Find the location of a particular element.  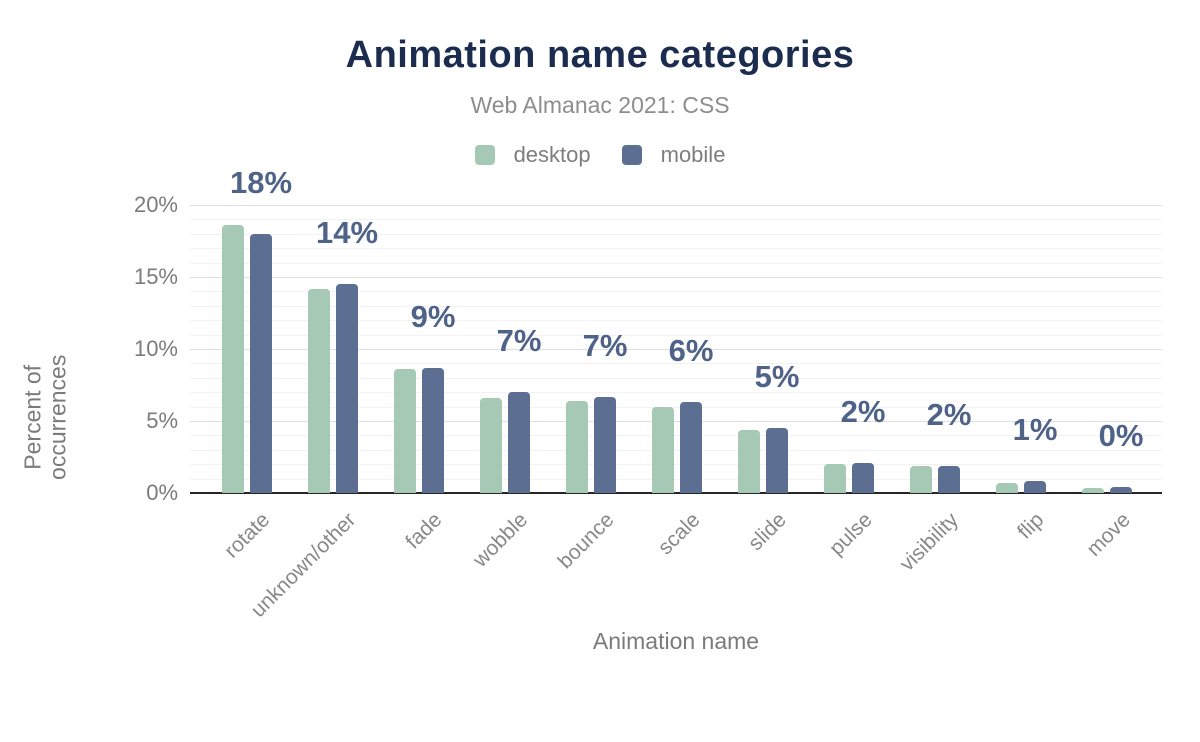

bar-mobile-slide is located at coordinates (777, 460).